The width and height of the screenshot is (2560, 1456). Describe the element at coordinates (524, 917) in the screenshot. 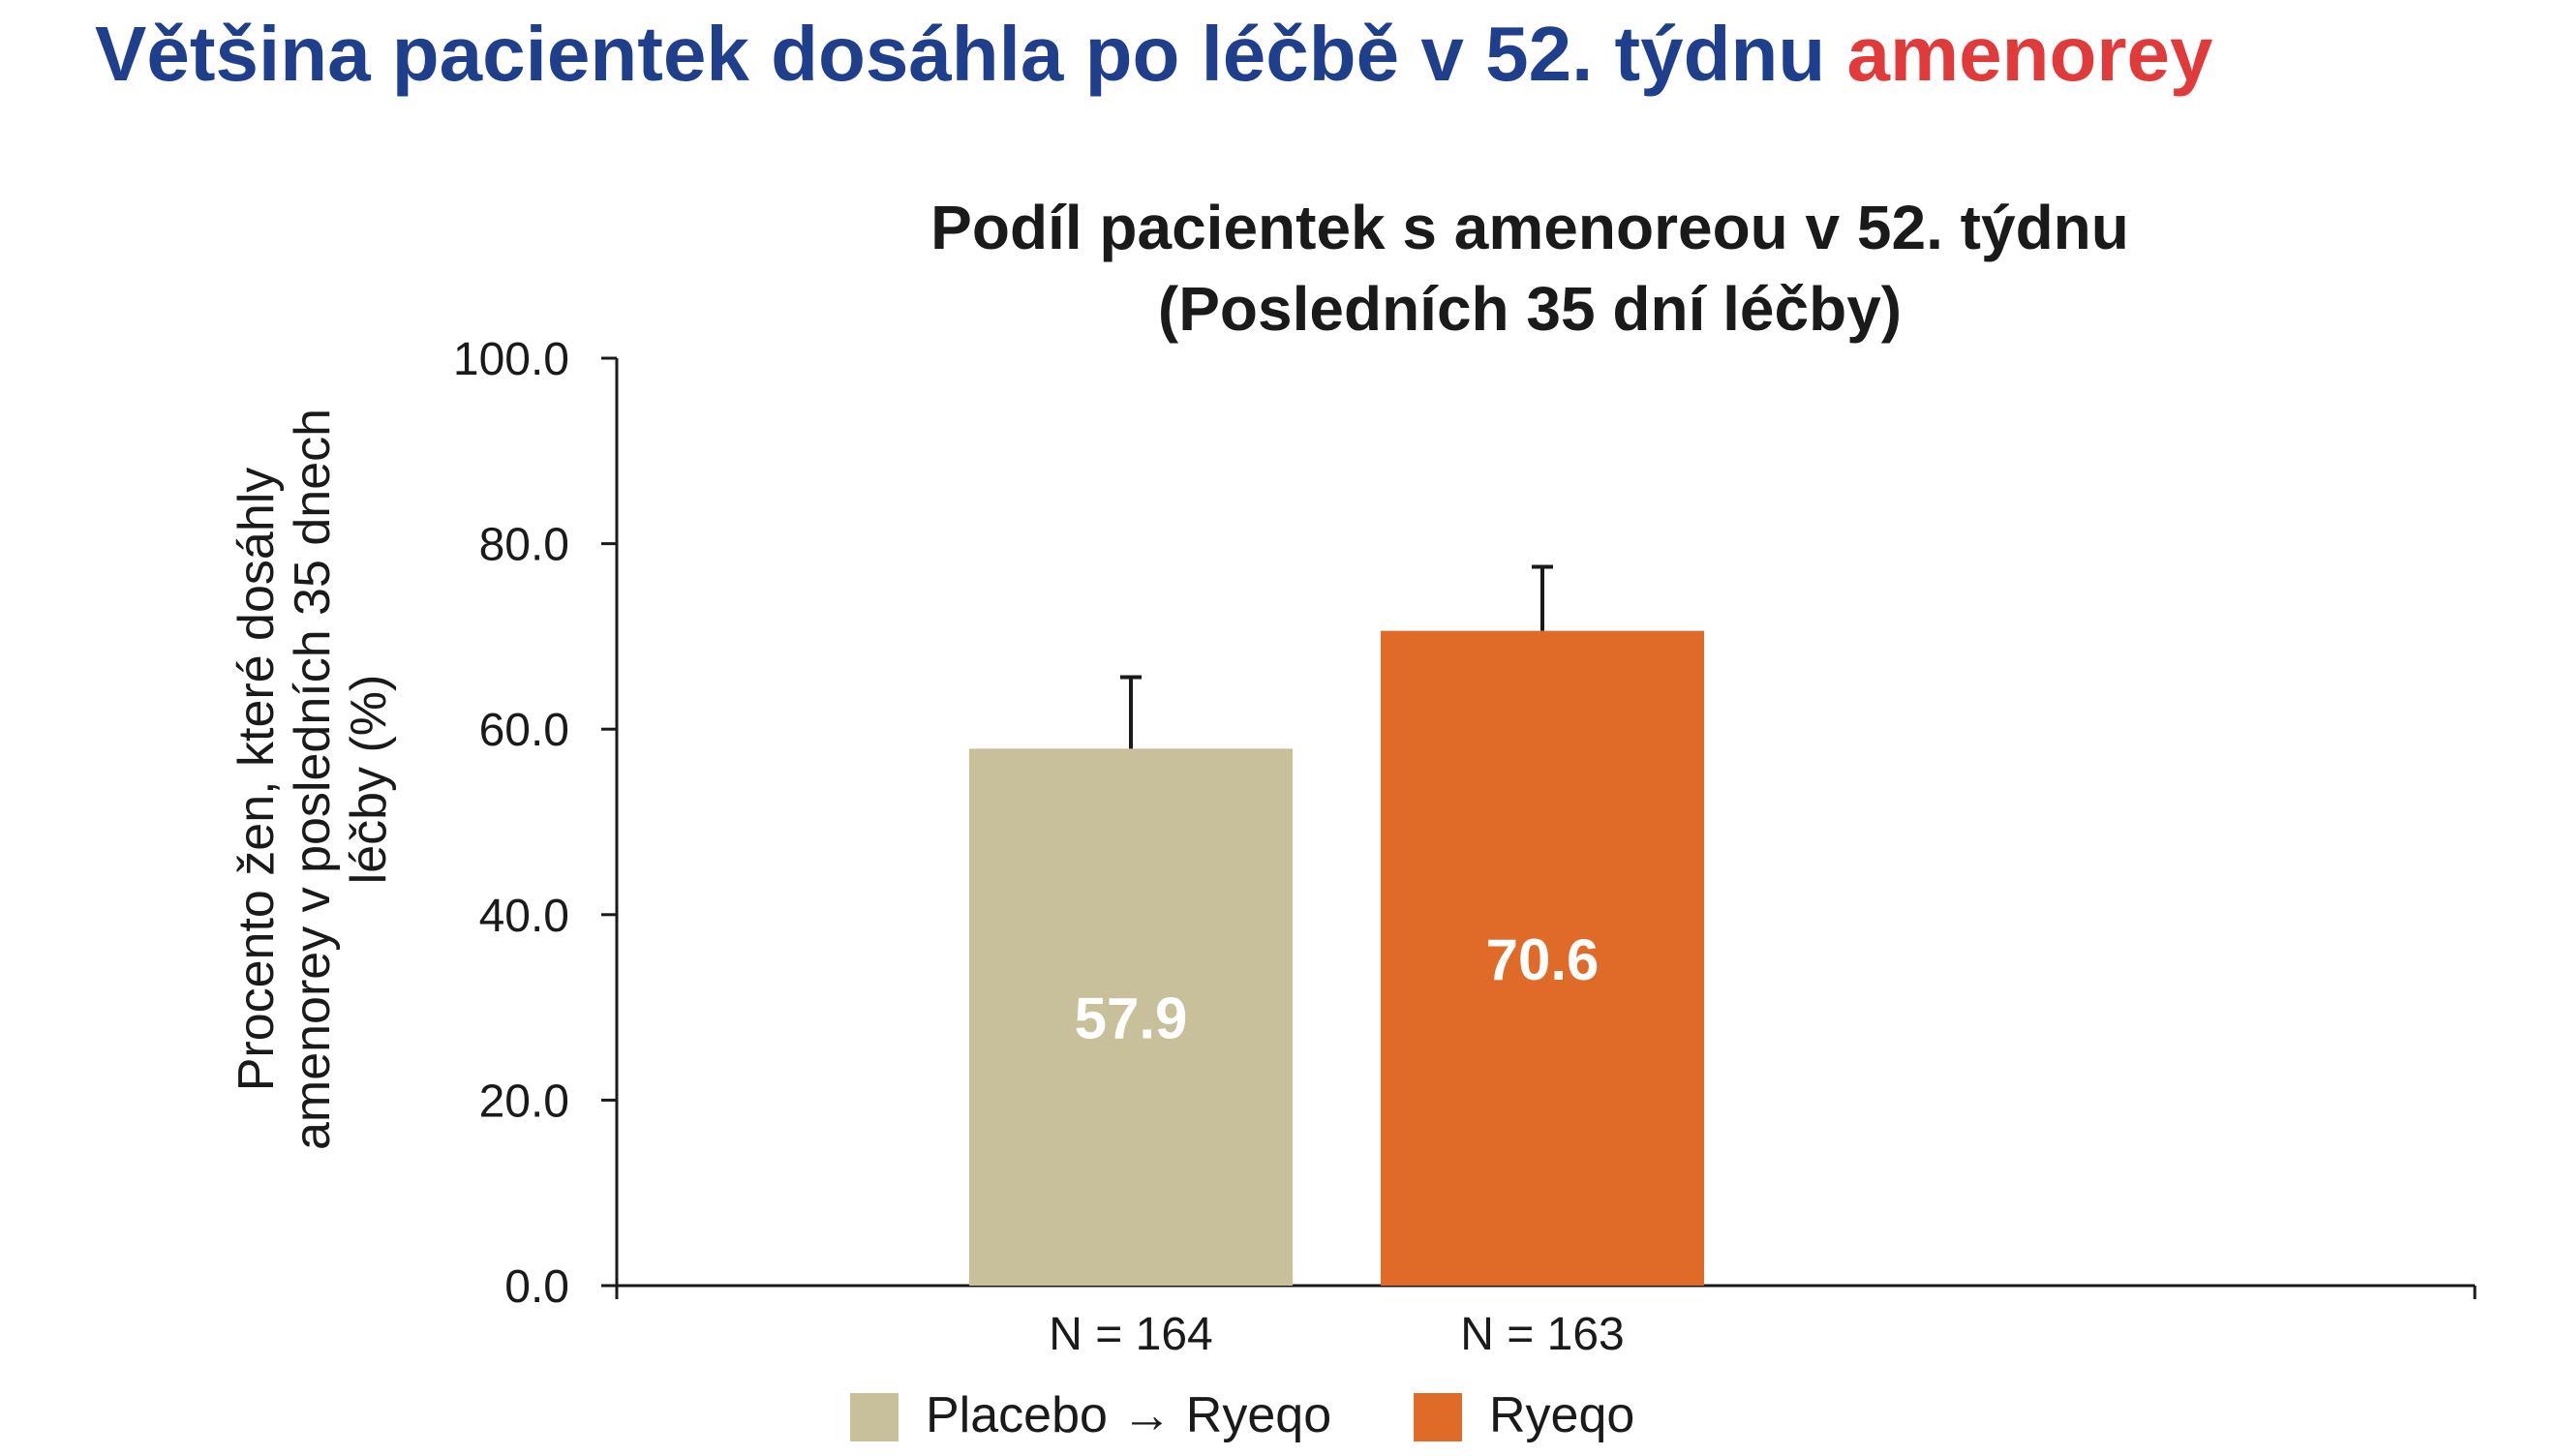

I see `y-tick-label: 40.0` at that location.